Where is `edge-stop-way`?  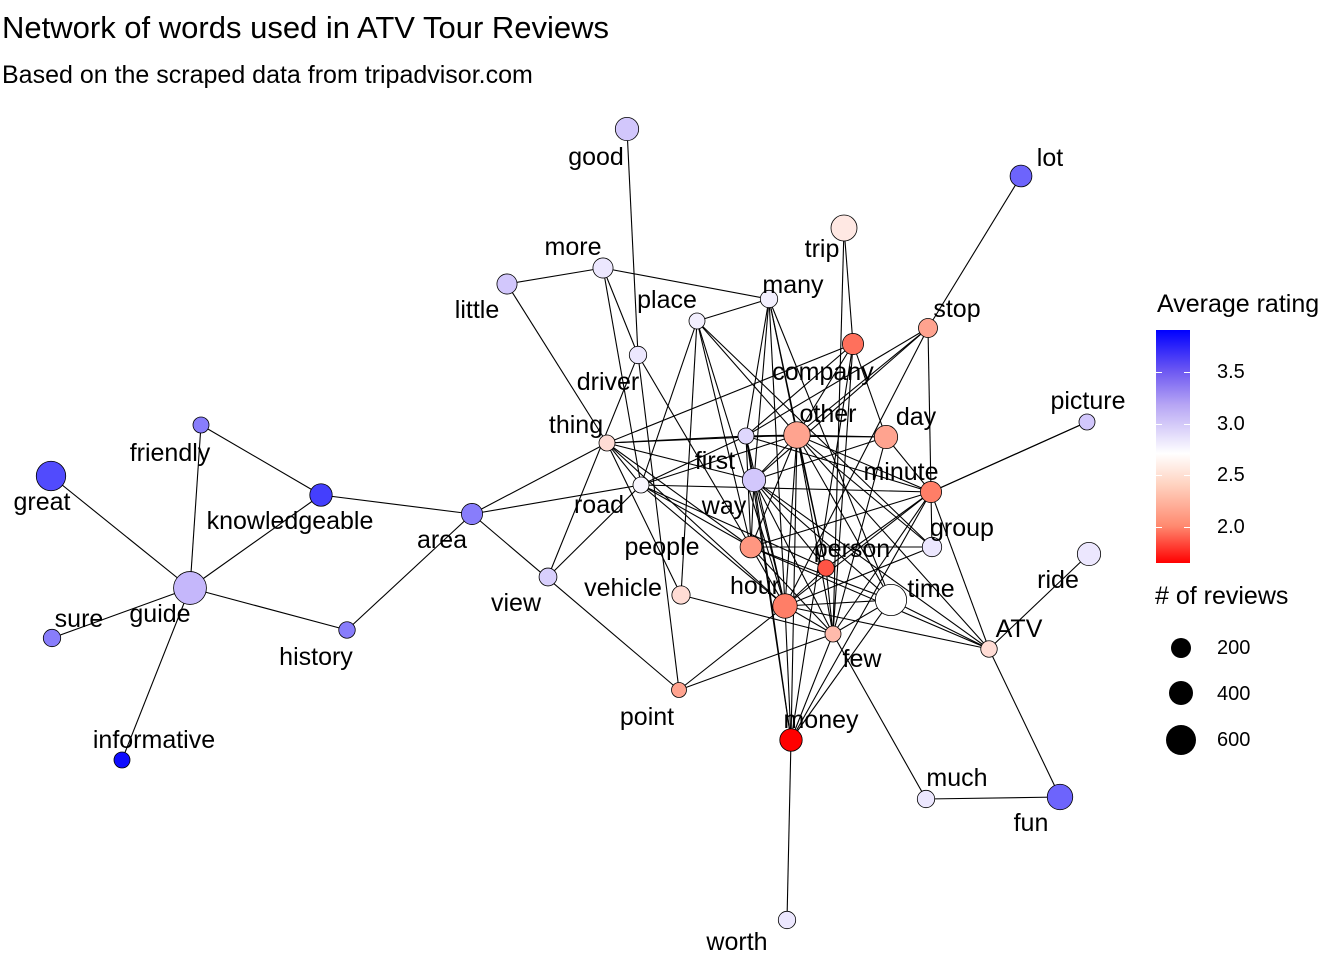
edge-stop-way is located at coordinates (841, 404).